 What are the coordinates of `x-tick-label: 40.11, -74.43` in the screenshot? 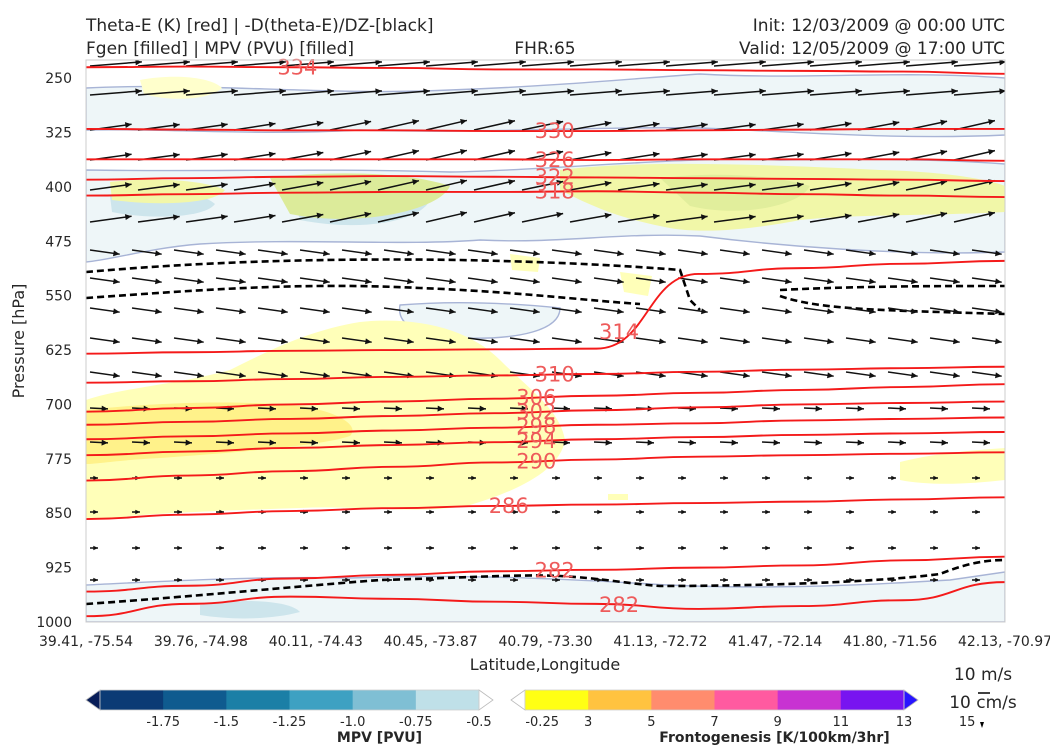 It's located at (316, 642).